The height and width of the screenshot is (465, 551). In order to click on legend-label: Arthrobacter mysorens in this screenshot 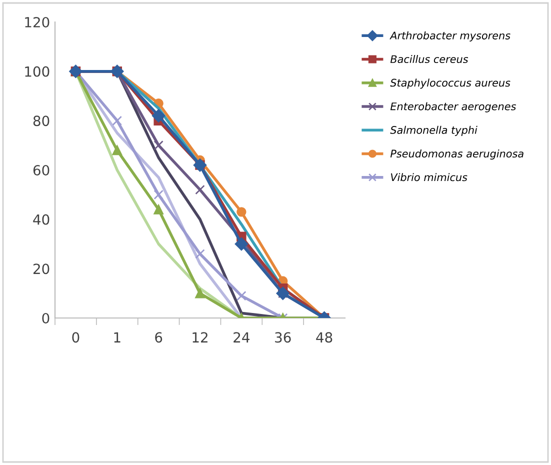, I will do `click(450, 36)`.